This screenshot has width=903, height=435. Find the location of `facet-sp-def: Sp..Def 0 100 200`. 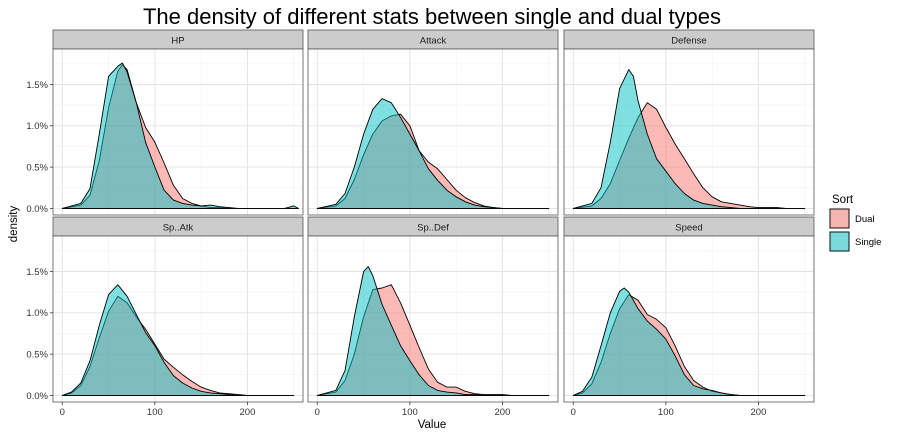

facet-sp-def: Sp..Def 0 100 200 is located at coordinates (433, 317).